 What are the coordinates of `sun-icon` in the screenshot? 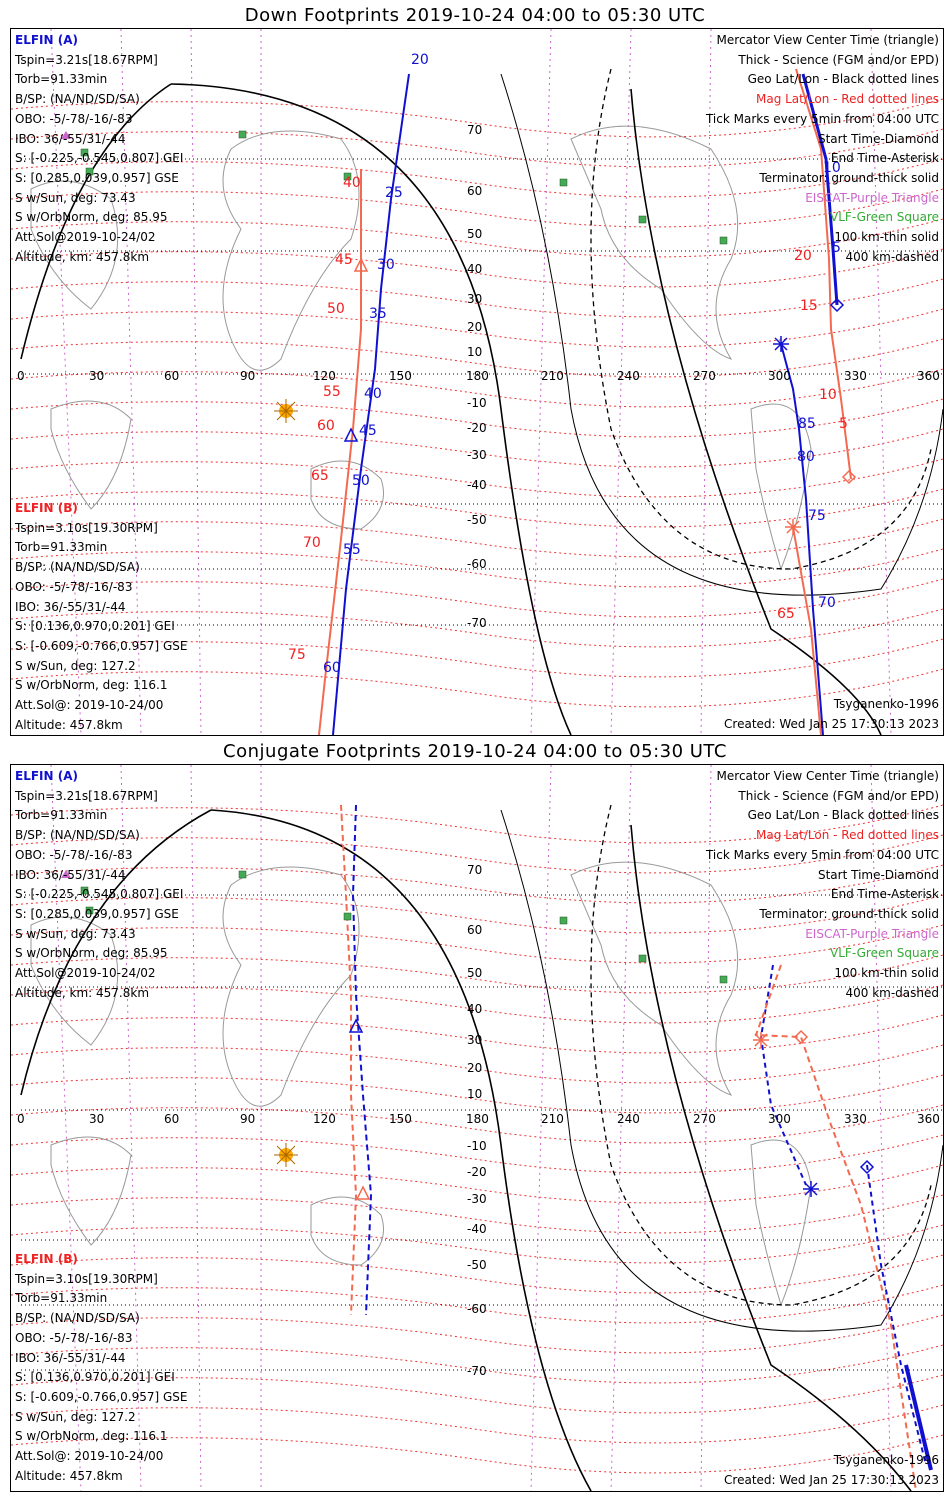 It's located at (286, 1155).